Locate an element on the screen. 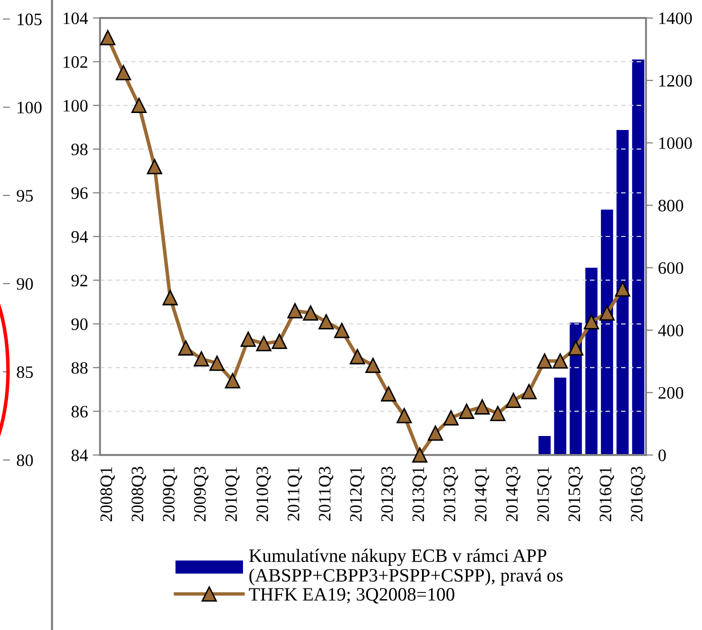 The image size is (702, 630). x-tick-label: 2011Q3 is located at coordinates (326, 493).